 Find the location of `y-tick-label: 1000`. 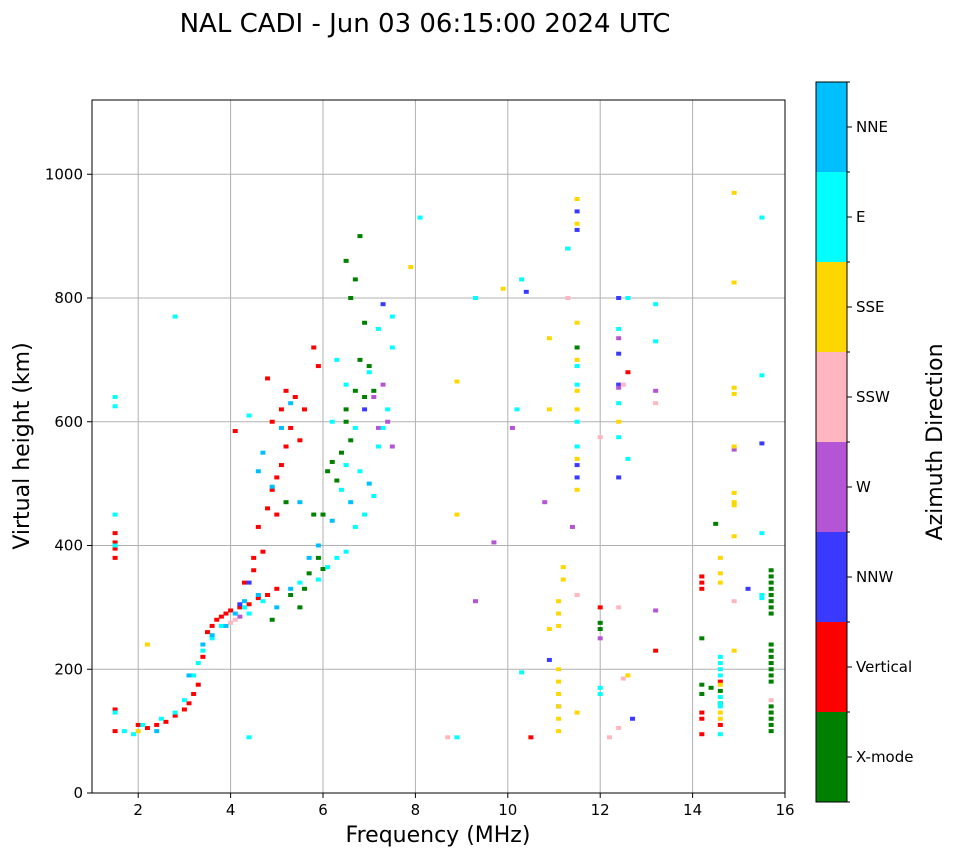

y-tick-label: 1000 is located at coordinates (64, 174).